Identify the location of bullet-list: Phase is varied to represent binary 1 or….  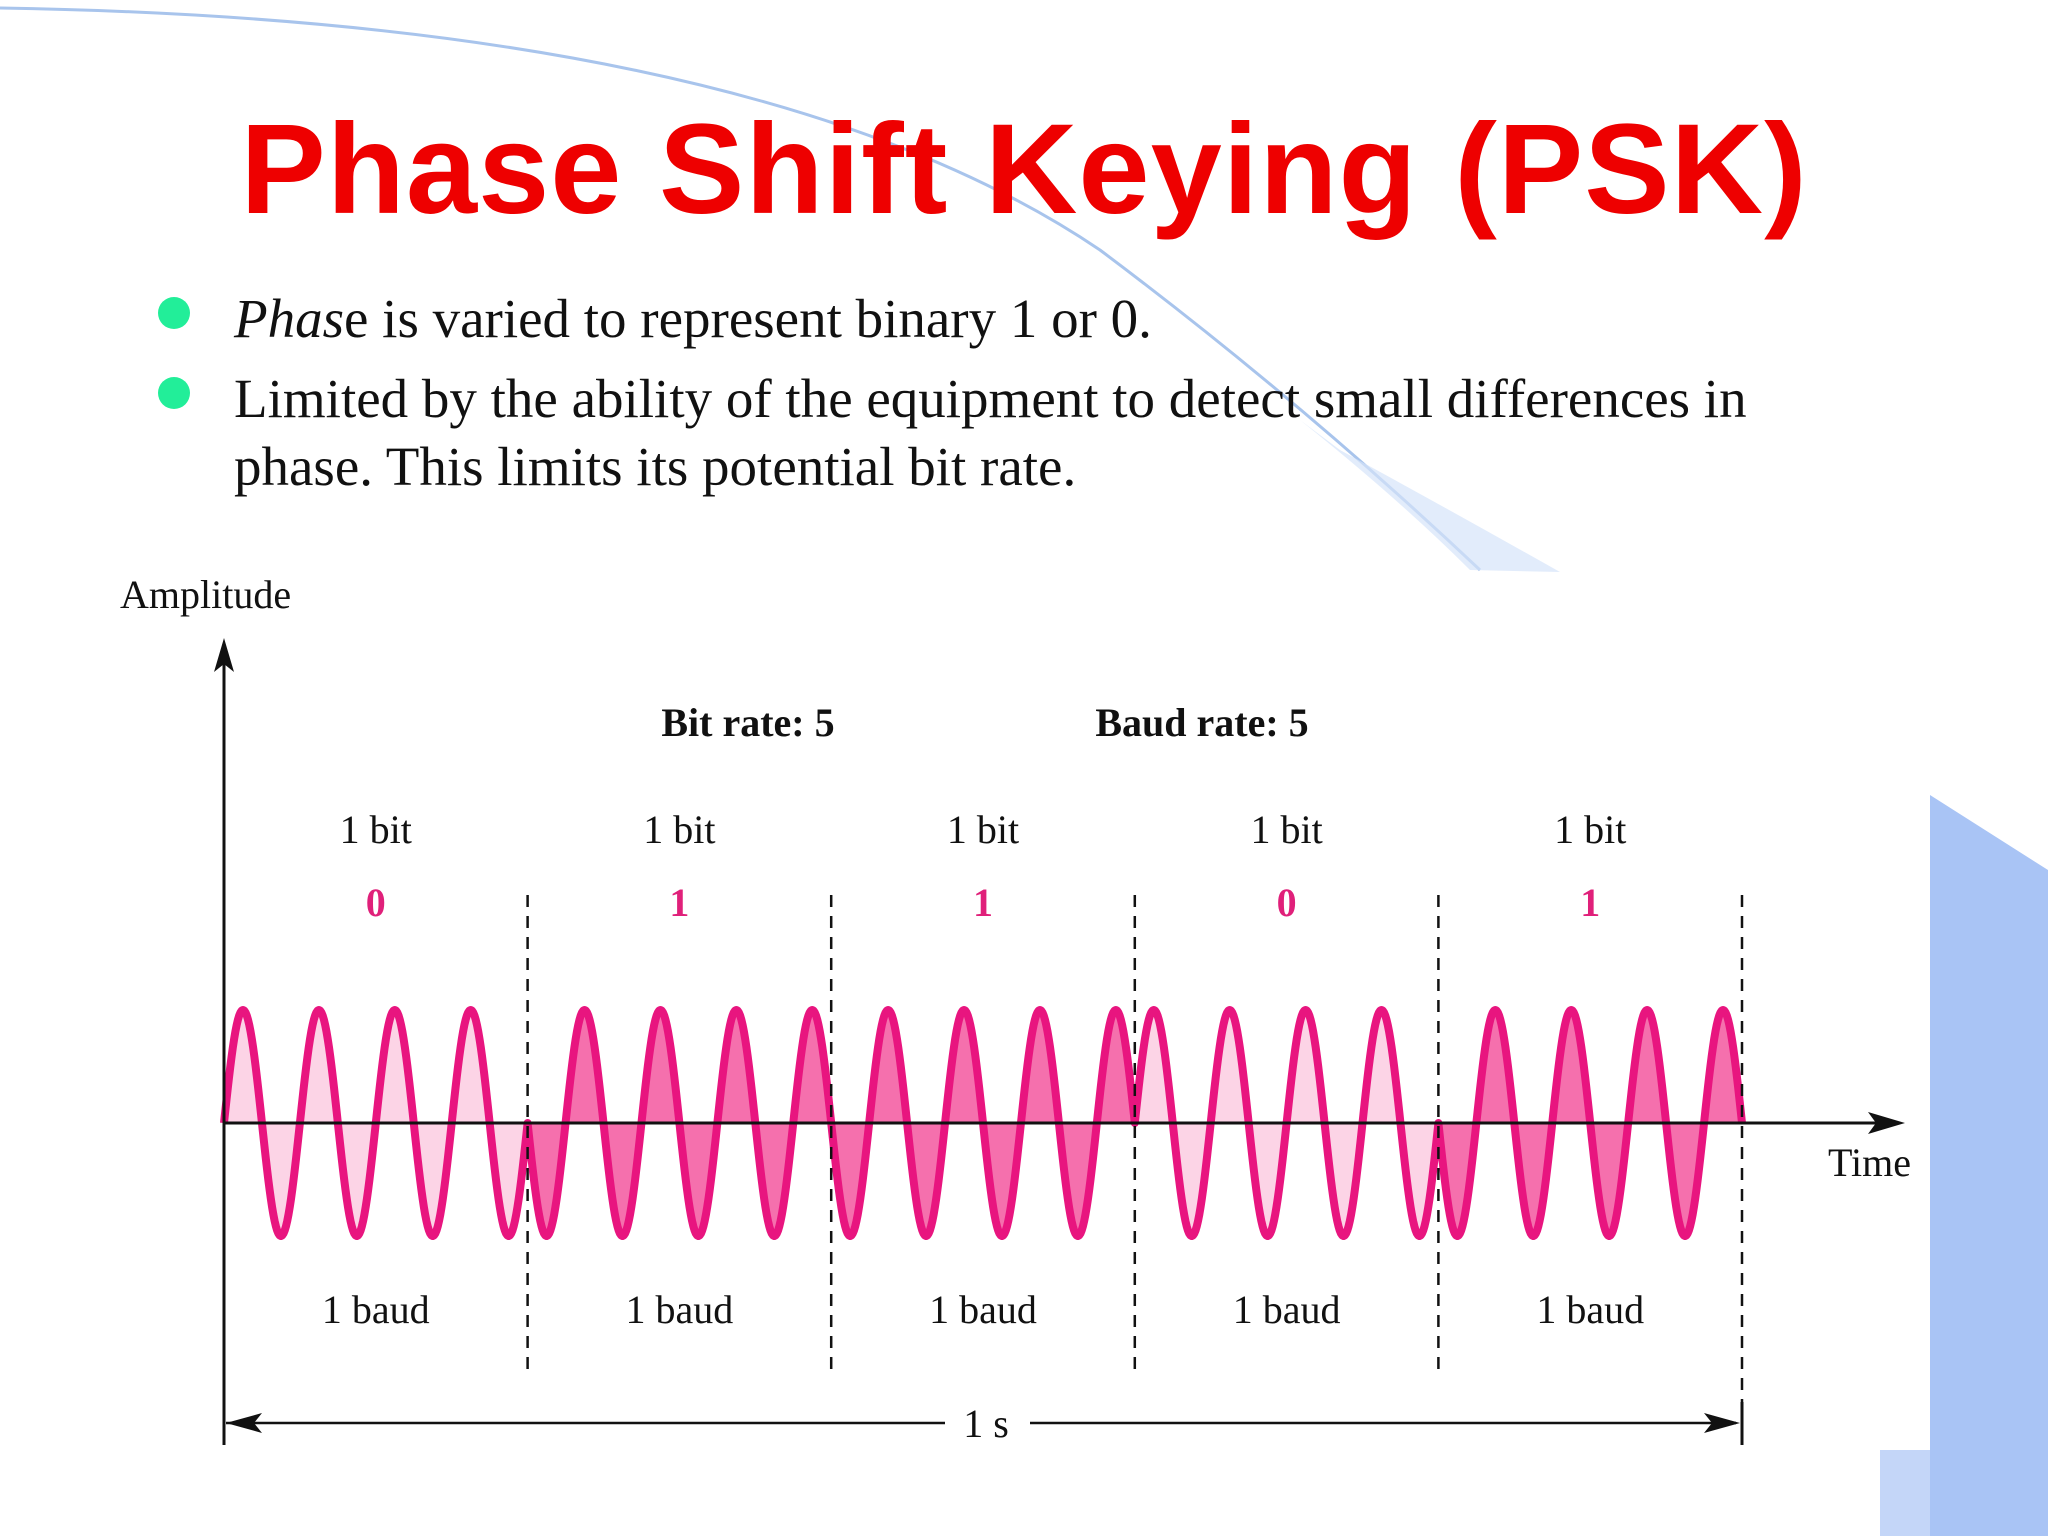
(1000, 399).